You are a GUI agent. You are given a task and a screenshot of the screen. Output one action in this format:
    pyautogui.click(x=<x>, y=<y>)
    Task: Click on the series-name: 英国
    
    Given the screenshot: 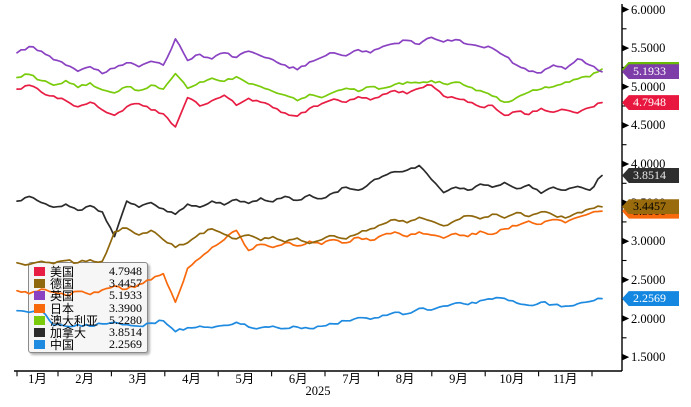 What is the action you would take?
    pyautogui.click(x=62, y=296)
    